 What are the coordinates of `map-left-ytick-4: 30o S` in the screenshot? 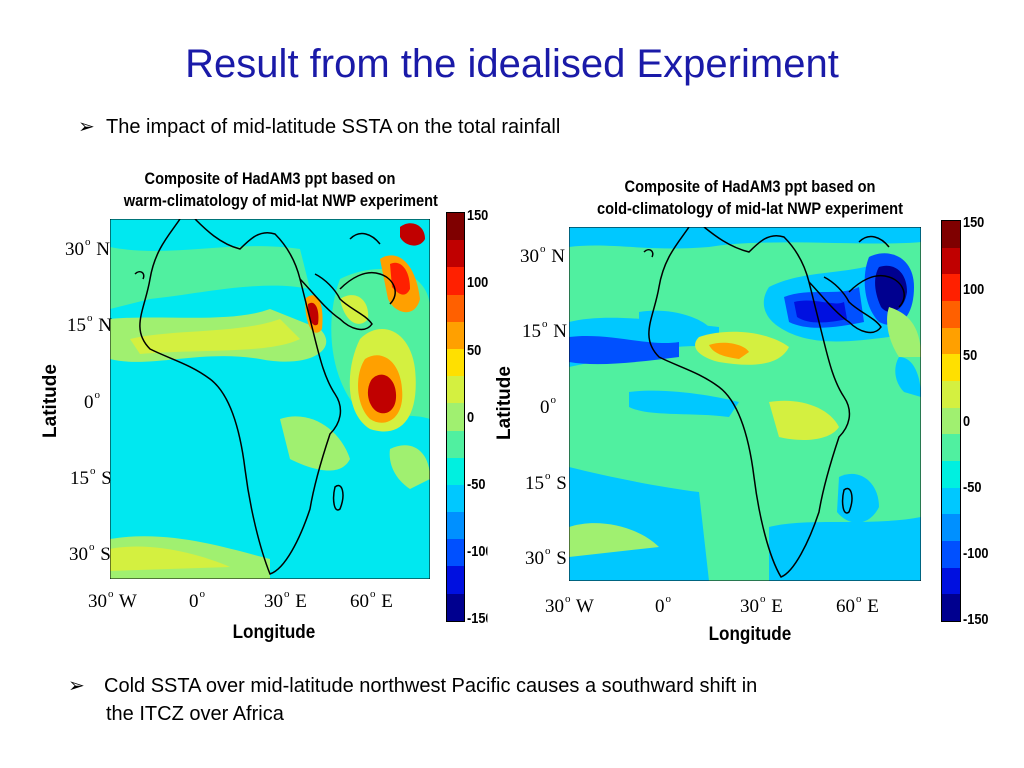 It's located at (90, 553).